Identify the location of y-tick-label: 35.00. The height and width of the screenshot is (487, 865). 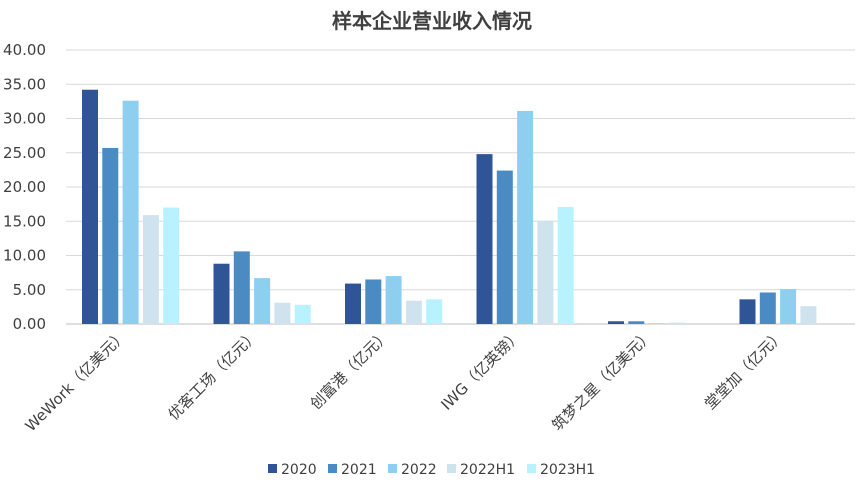
(24, 84).